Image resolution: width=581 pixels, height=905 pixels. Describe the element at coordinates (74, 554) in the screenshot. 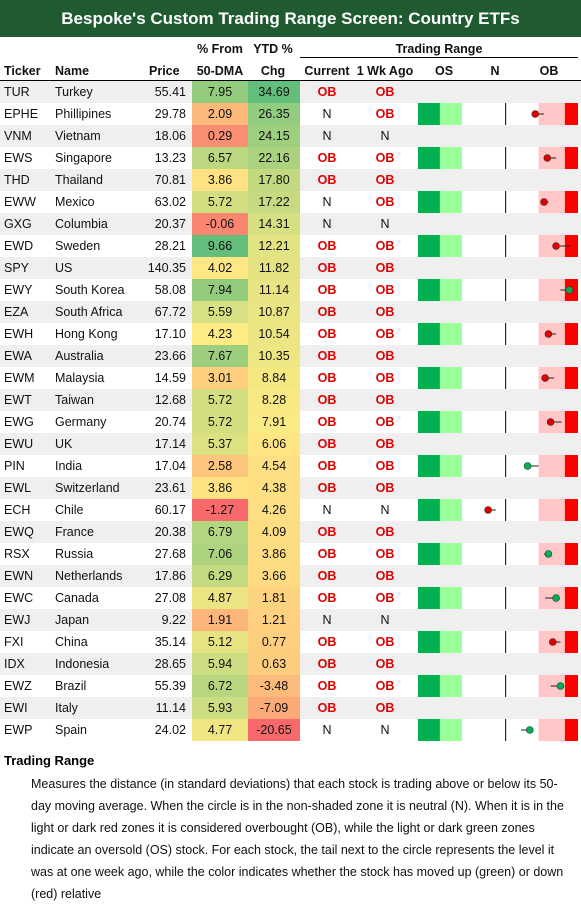

I see `name-cell: Russia` at that location.